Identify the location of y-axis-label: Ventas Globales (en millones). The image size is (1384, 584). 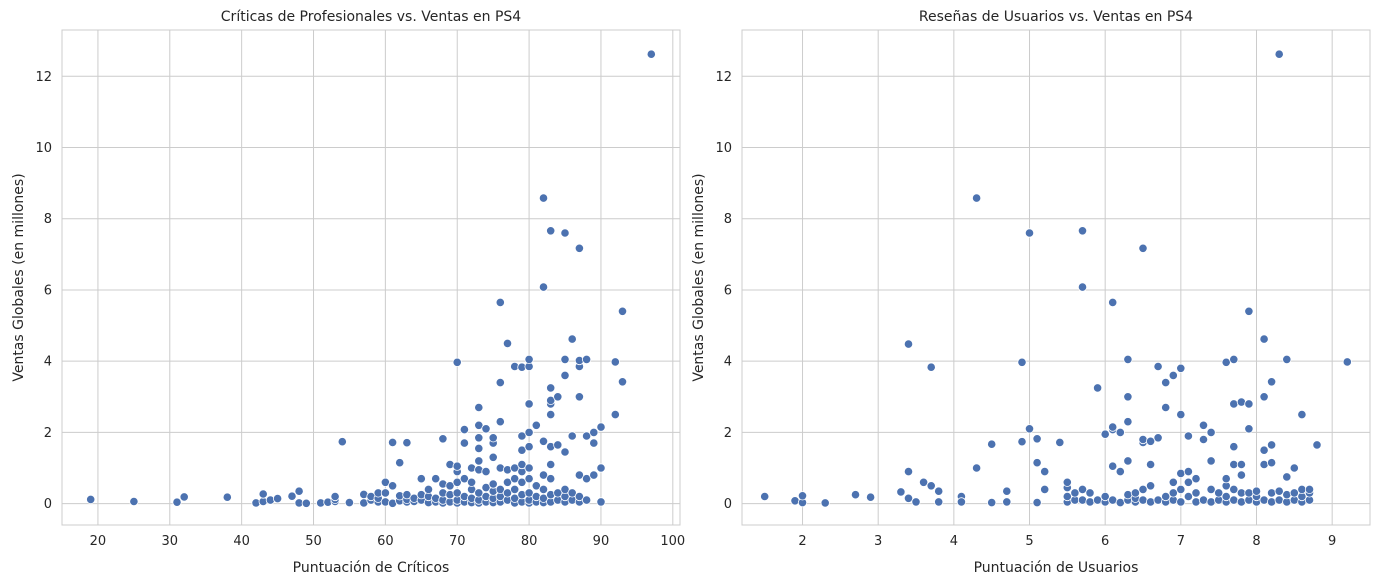
(699, 277).